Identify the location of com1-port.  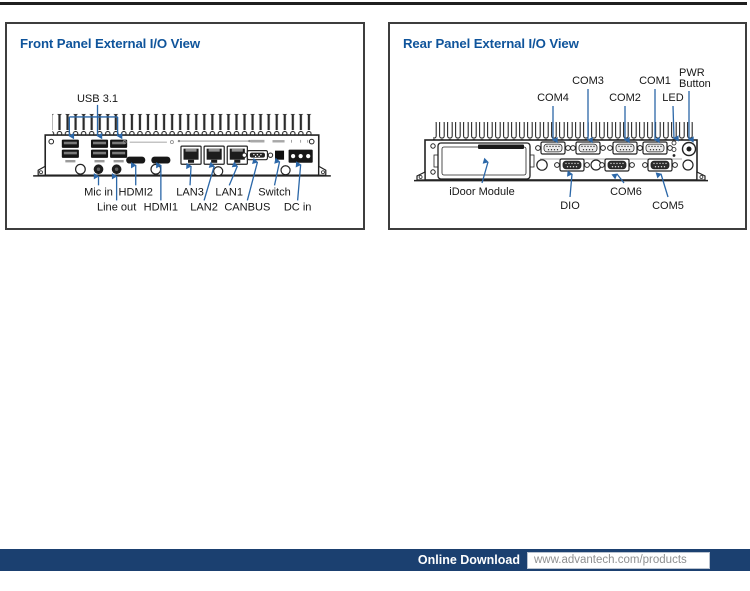
(655, 148).